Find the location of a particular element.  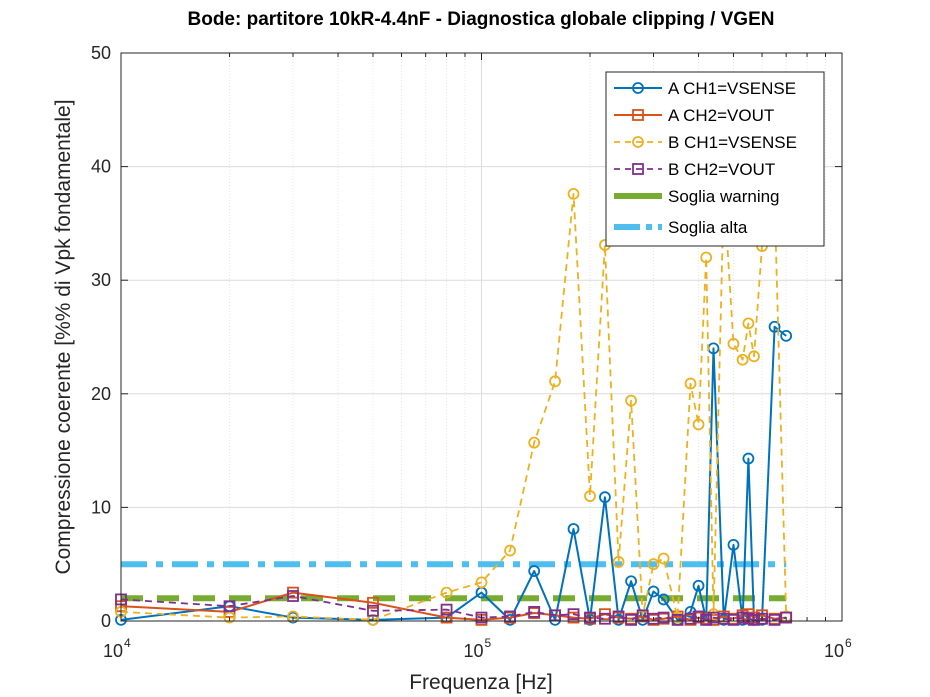

legend-label: A CH2=VOUT is located at coordinates (721, 115).